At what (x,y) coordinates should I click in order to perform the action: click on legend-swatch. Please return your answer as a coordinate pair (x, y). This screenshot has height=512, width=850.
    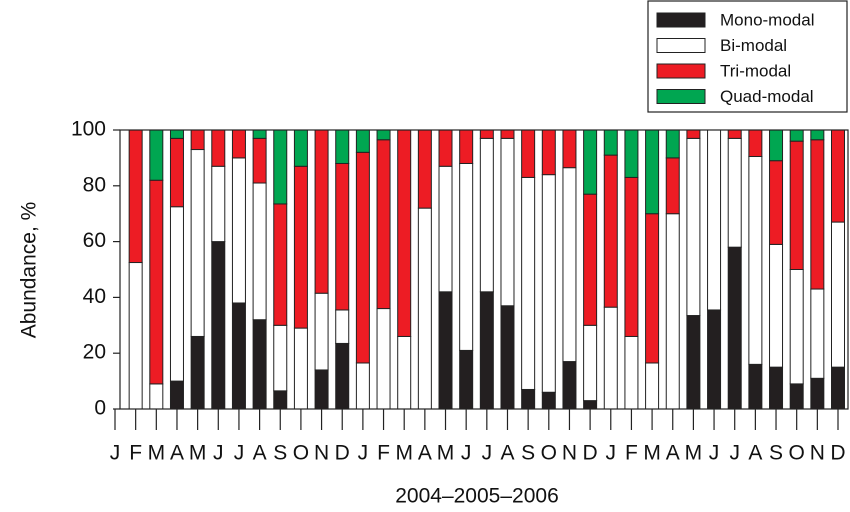
    Looking at the image, I should click on (681, 20).